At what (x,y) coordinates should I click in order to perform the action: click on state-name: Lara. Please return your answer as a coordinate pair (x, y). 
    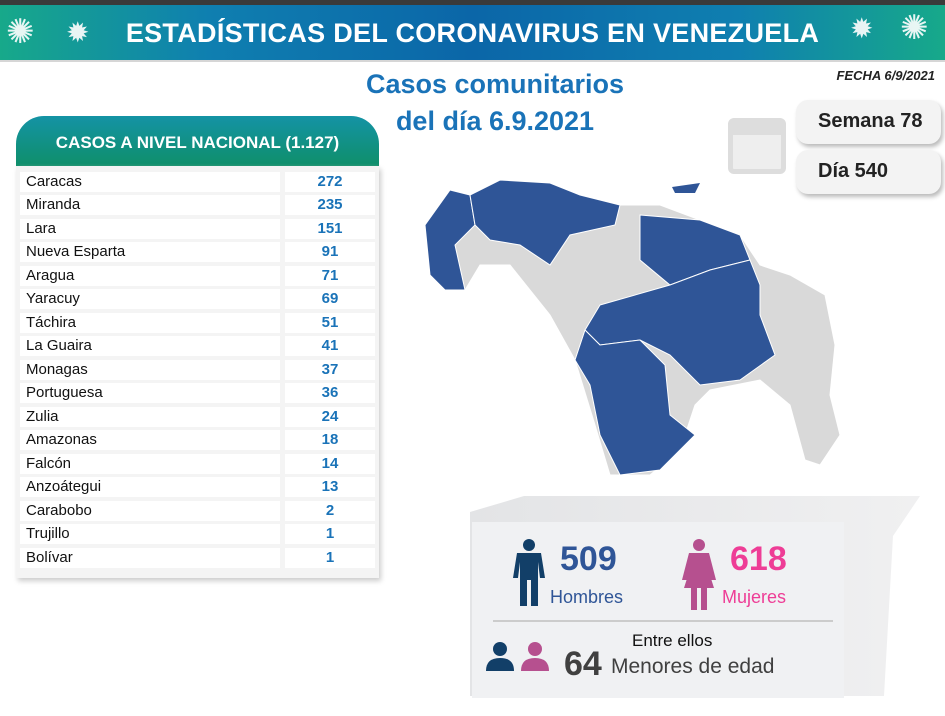
    Looking at the image, I should click on (150, 228).